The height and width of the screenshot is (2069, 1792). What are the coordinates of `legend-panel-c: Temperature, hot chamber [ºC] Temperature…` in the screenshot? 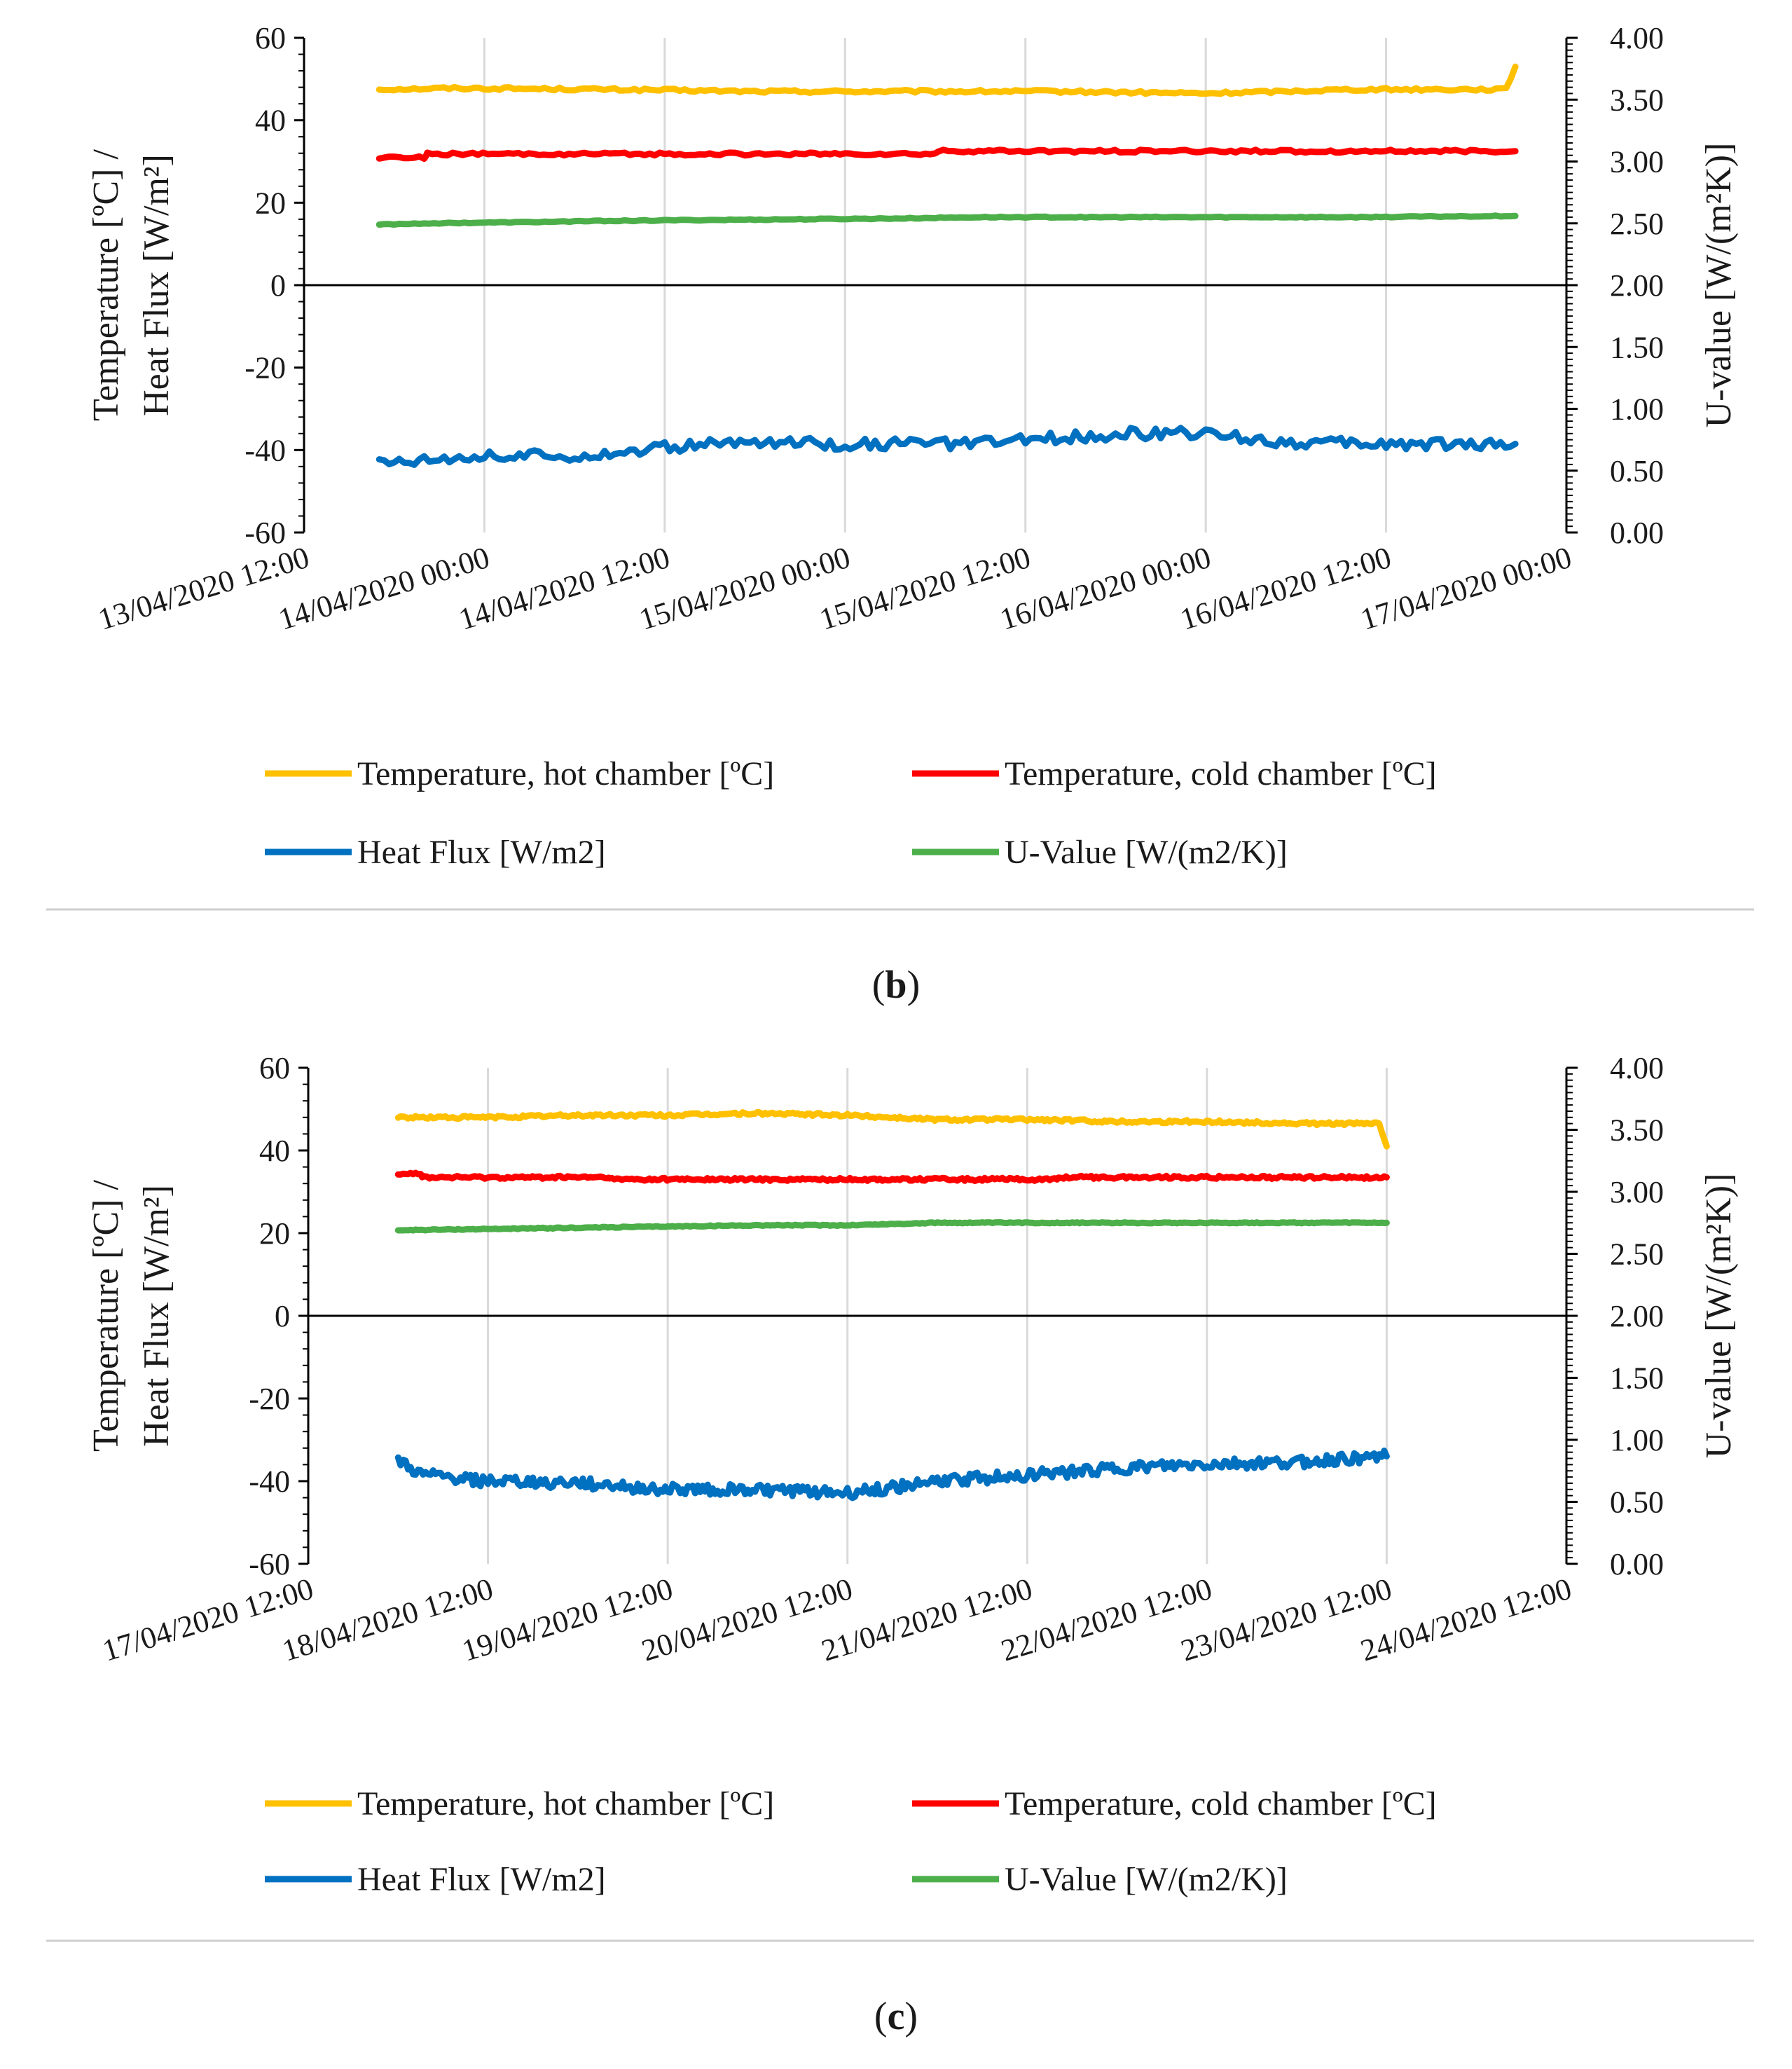 It's located at (851, 1842).